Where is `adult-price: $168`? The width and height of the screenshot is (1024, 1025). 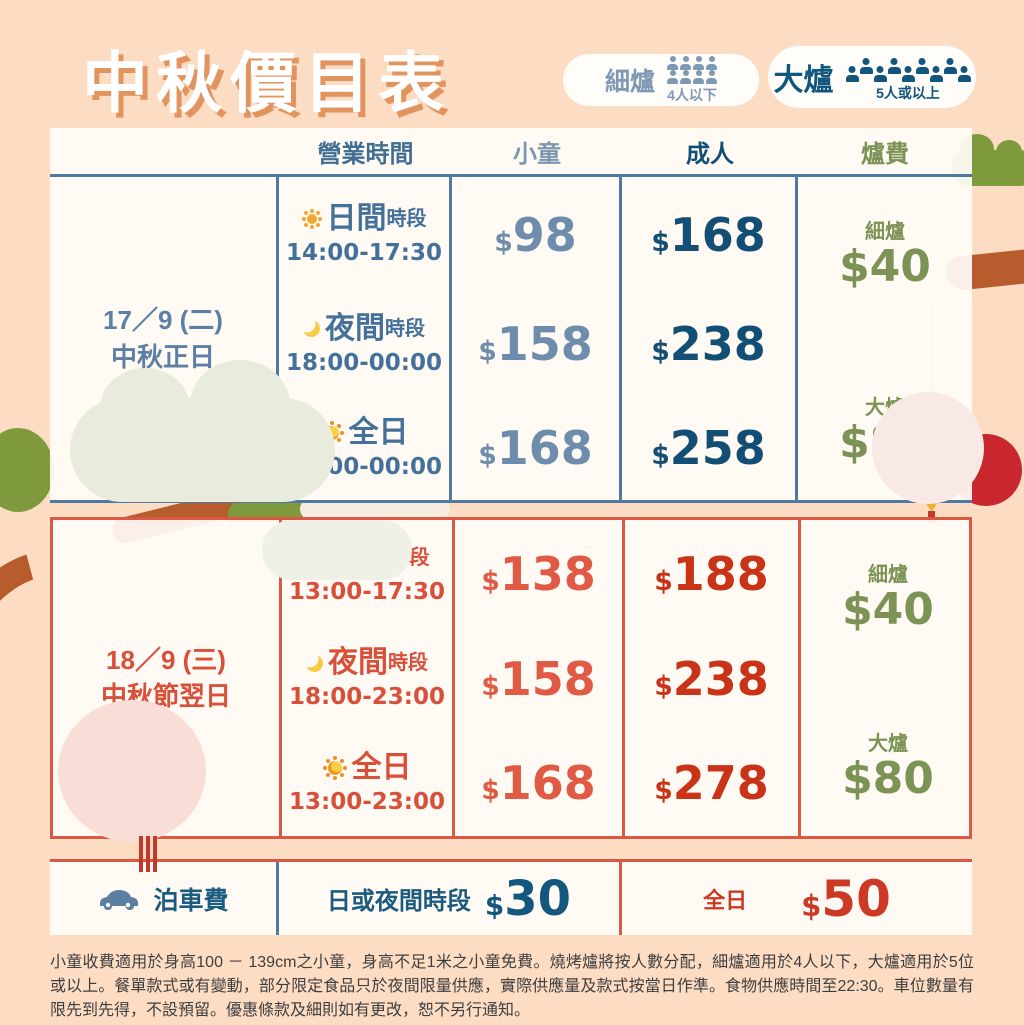 adult-price: $168 is located at coordinates (708, 234).